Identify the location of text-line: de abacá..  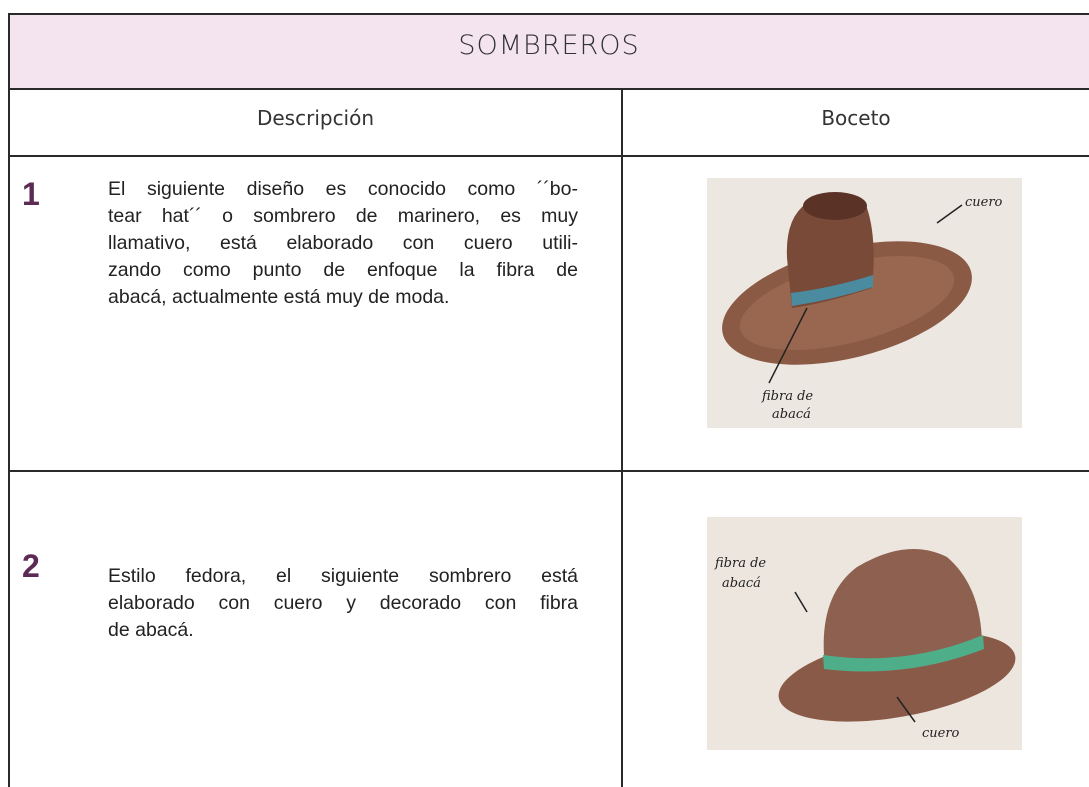
(151, 630).